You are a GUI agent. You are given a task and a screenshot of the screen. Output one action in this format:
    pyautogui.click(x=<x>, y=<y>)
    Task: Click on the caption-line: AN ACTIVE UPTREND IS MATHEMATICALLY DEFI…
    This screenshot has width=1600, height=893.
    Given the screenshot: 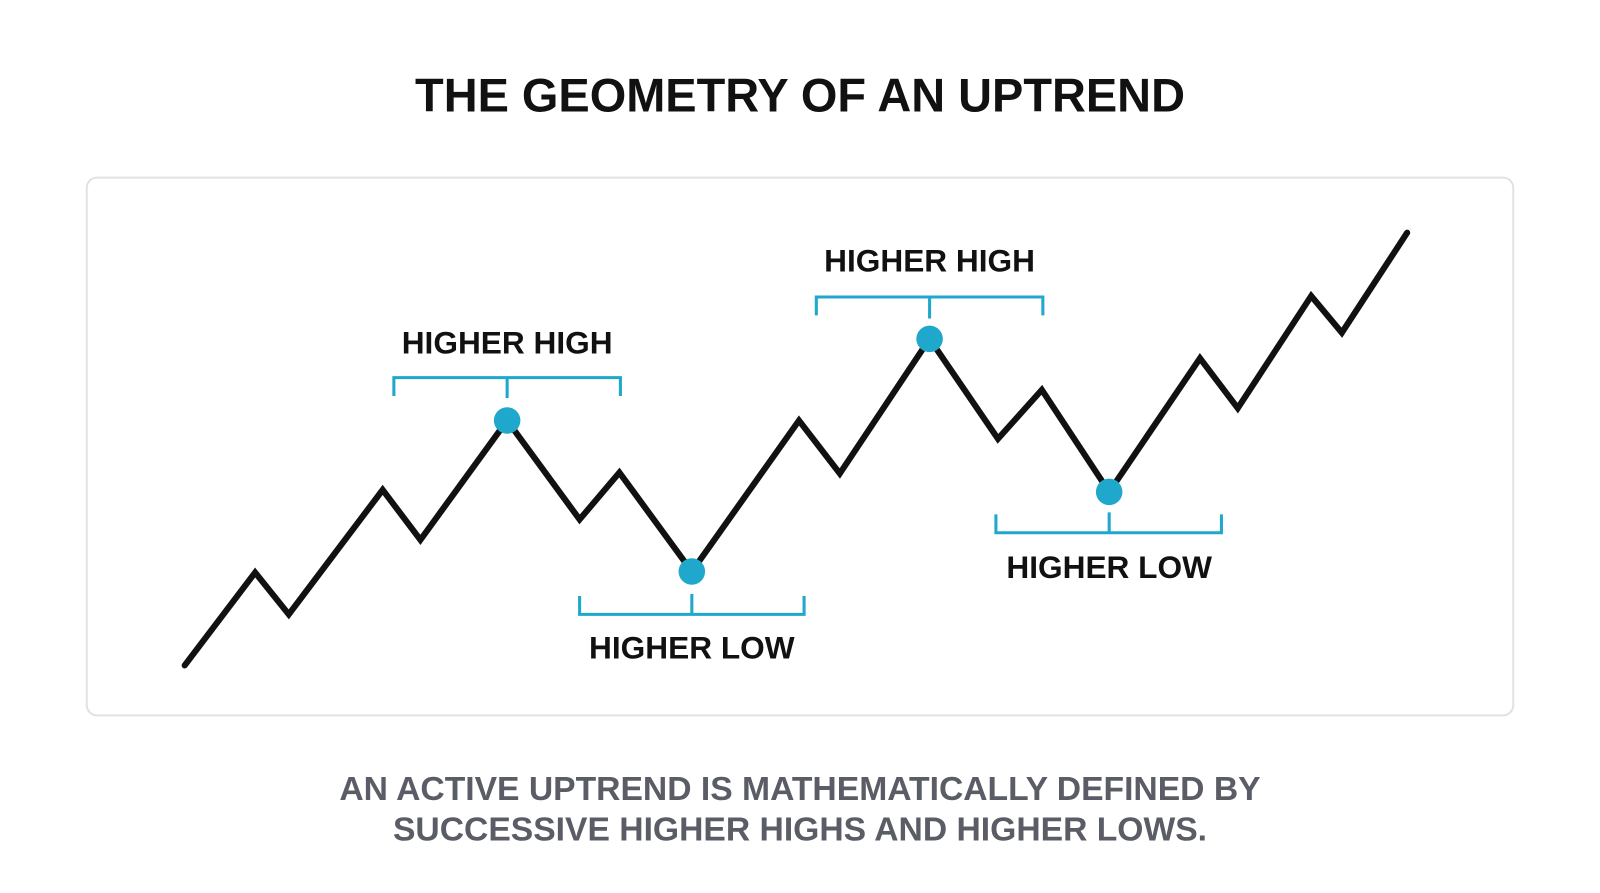 What is the action you would take?
    pyautogui.click(x=799, y=789)
    